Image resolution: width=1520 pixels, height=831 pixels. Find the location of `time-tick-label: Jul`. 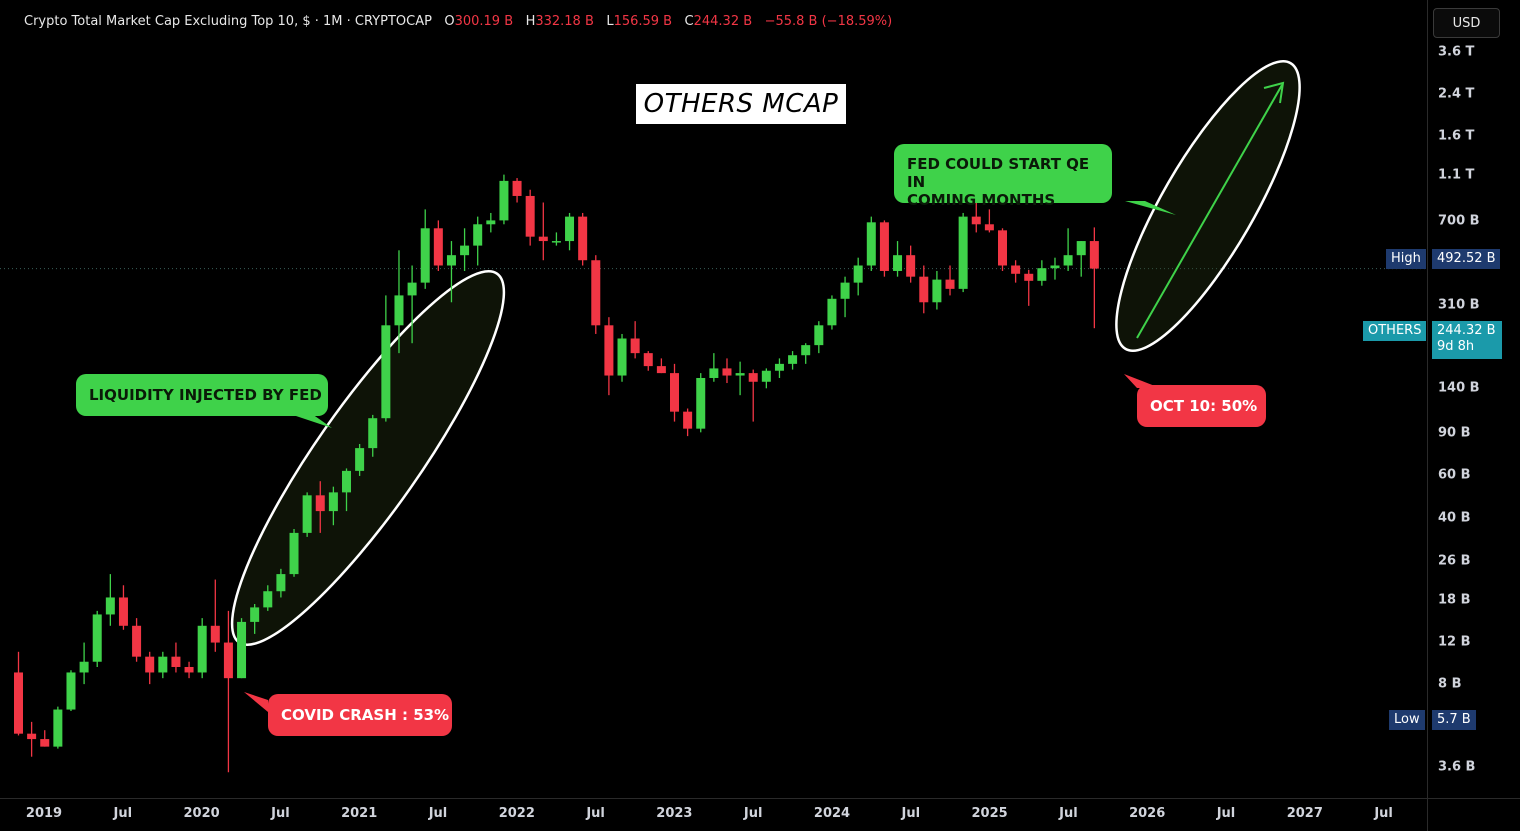

time-tick-label: Jul is located at coordinates (1068, 813).